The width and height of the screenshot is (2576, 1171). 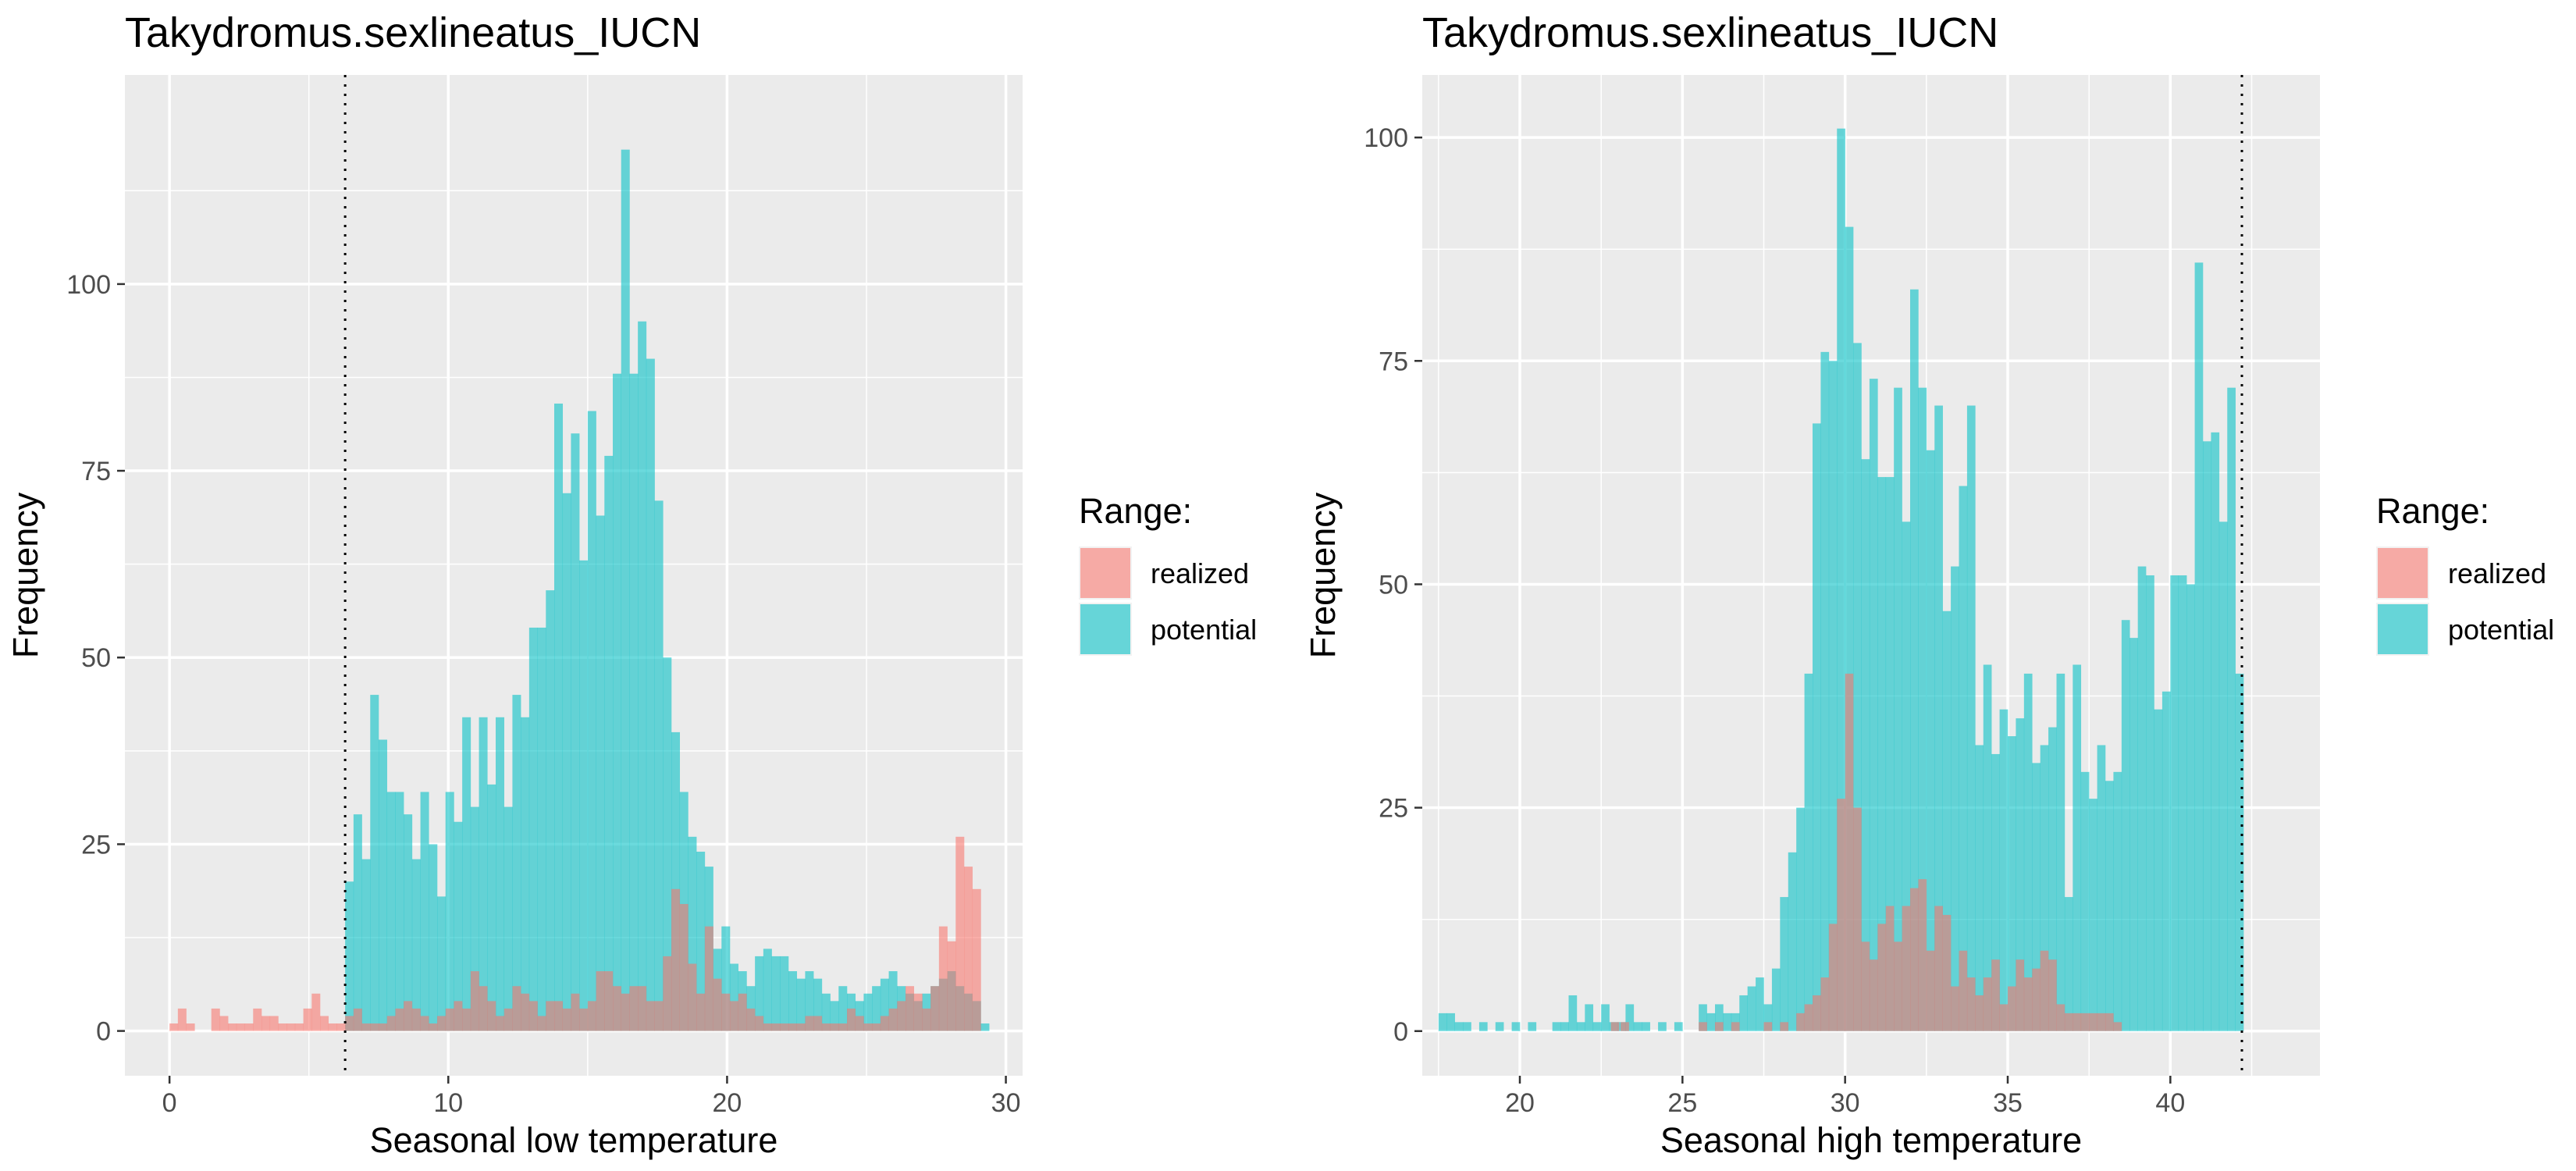 What do you see at coordinates (1845, 1103) in the screenshot?
I see `x-tick-label: 30` at bounding box center [1845, 1103].